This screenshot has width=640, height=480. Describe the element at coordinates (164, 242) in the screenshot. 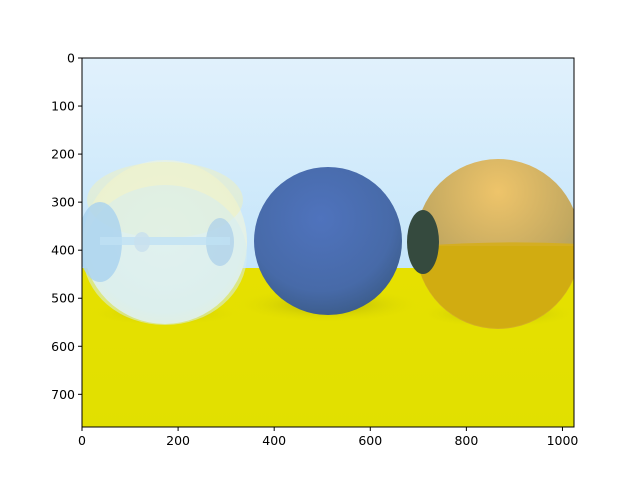

I see `glass-sphere` at that location.